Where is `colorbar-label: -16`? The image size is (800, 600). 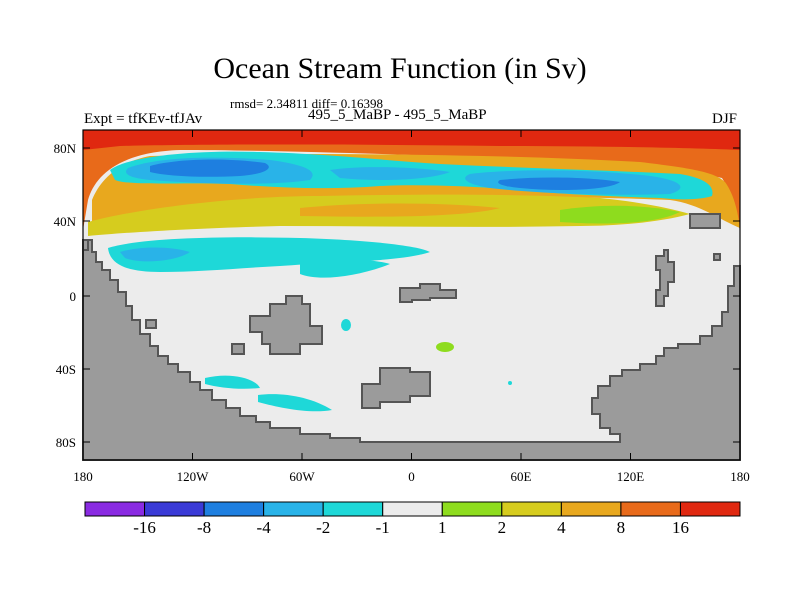
colorbar-label: -16 is located at coordinates (144, 527).